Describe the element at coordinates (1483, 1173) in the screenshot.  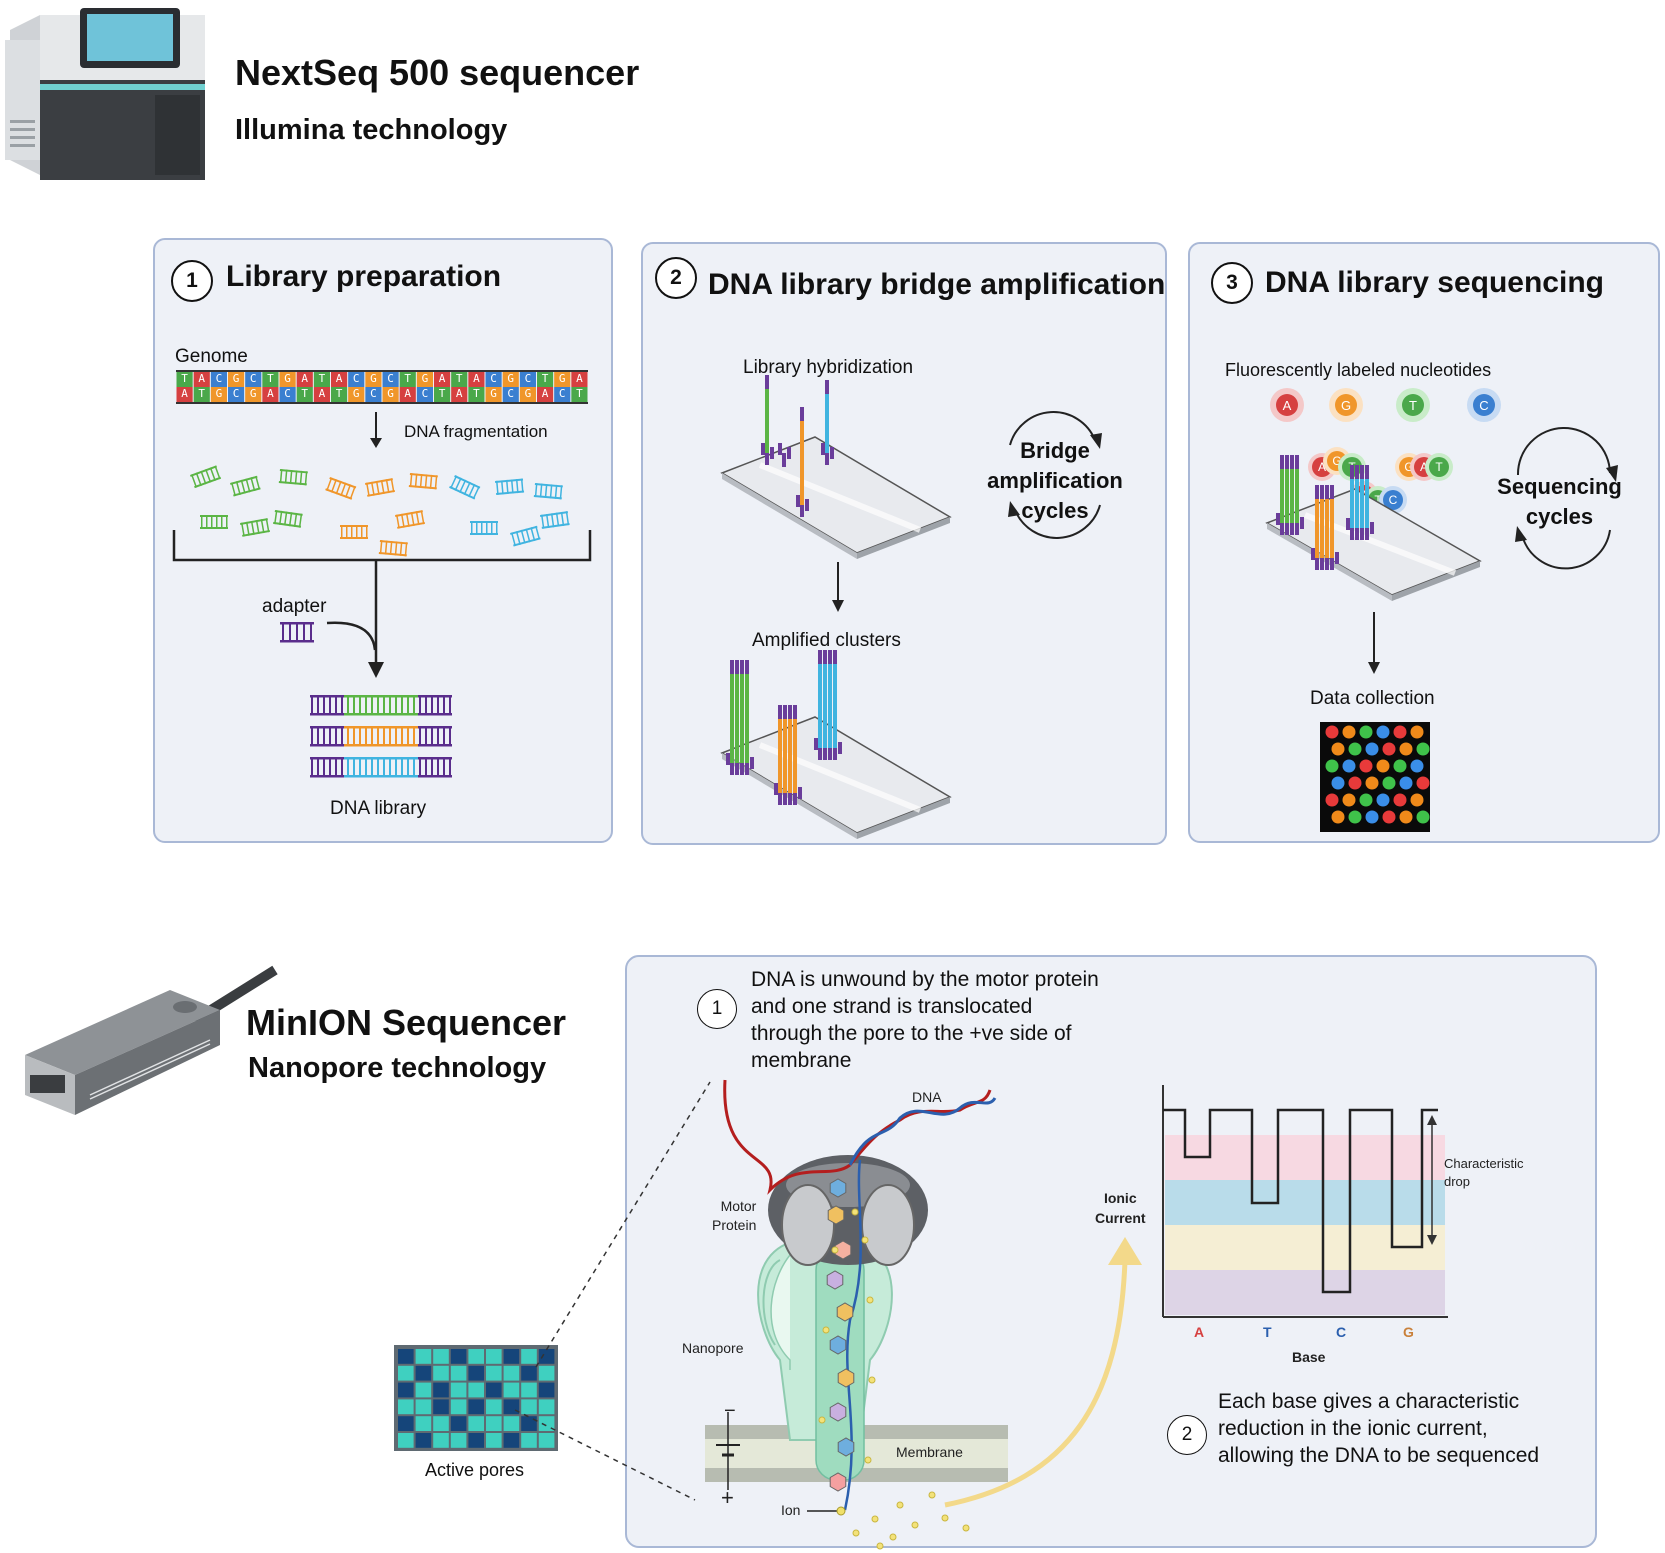
I see `chart-annotation: Characteristic drop` at that location.